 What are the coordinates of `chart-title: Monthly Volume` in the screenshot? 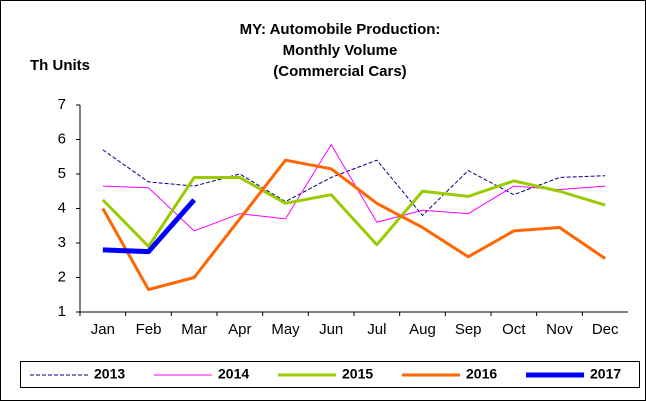 It's located at (340, 50).